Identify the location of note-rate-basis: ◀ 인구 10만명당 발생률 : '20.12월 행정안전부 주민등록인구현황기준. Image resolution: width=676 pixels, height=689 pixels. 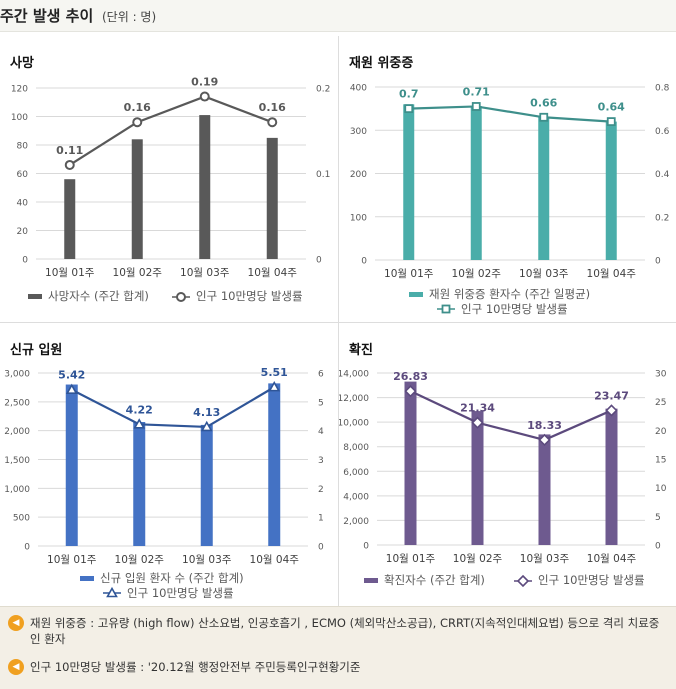
(334, 667).